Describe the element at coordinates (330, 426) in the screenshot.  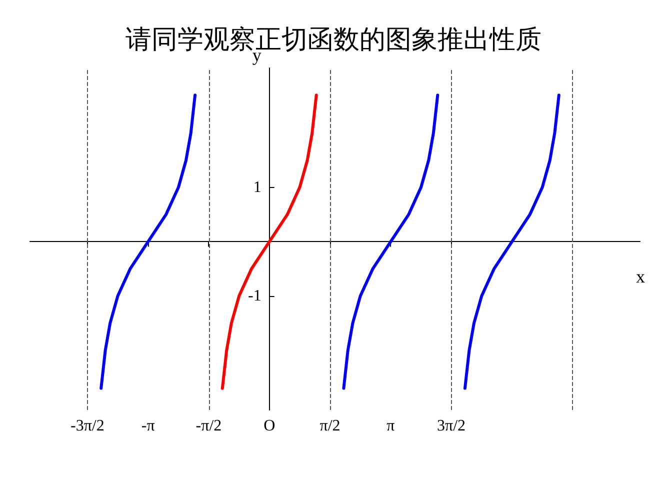
I see `x-tick-label: π/2` at that location.